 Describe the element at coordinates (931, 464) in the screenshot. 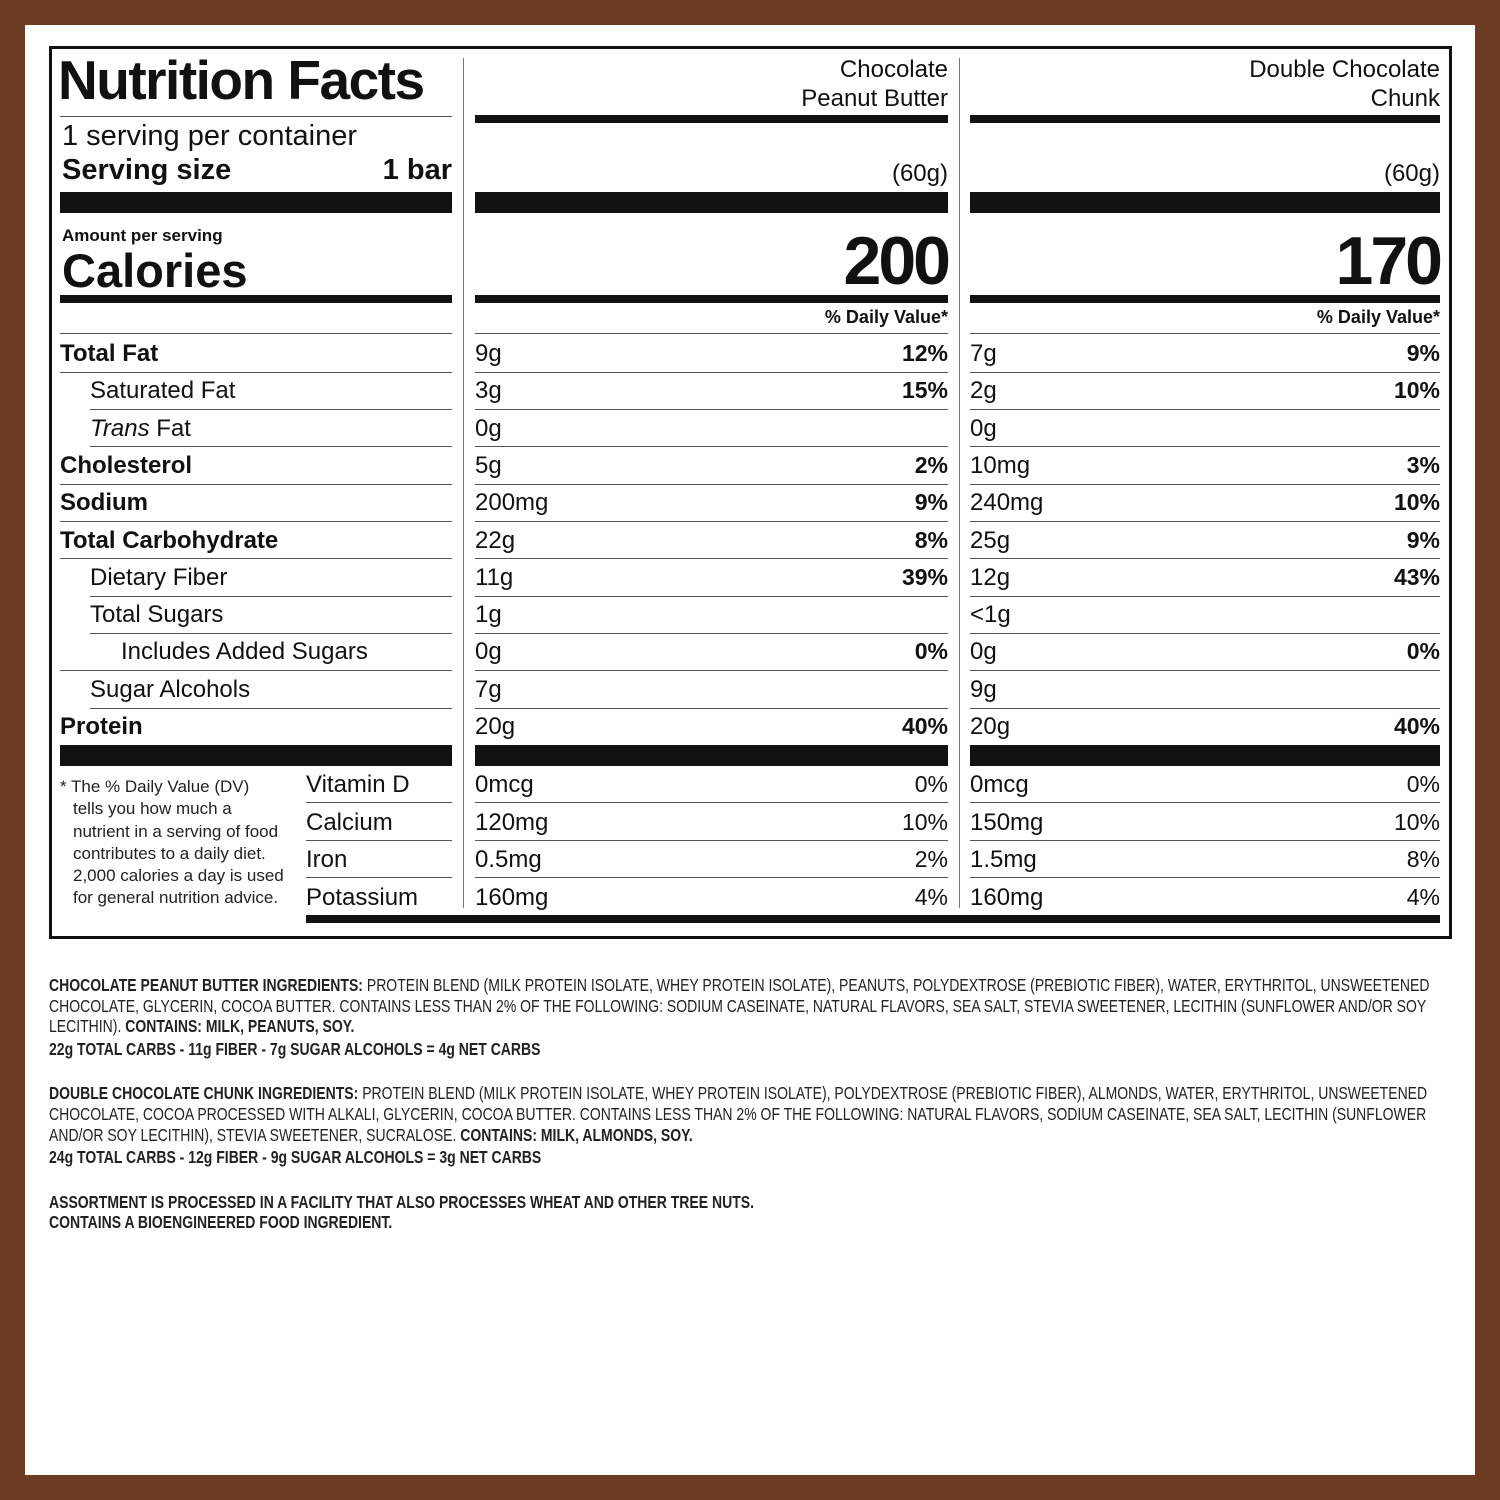

I see `nutrient-daily-value: 2%` at that location.